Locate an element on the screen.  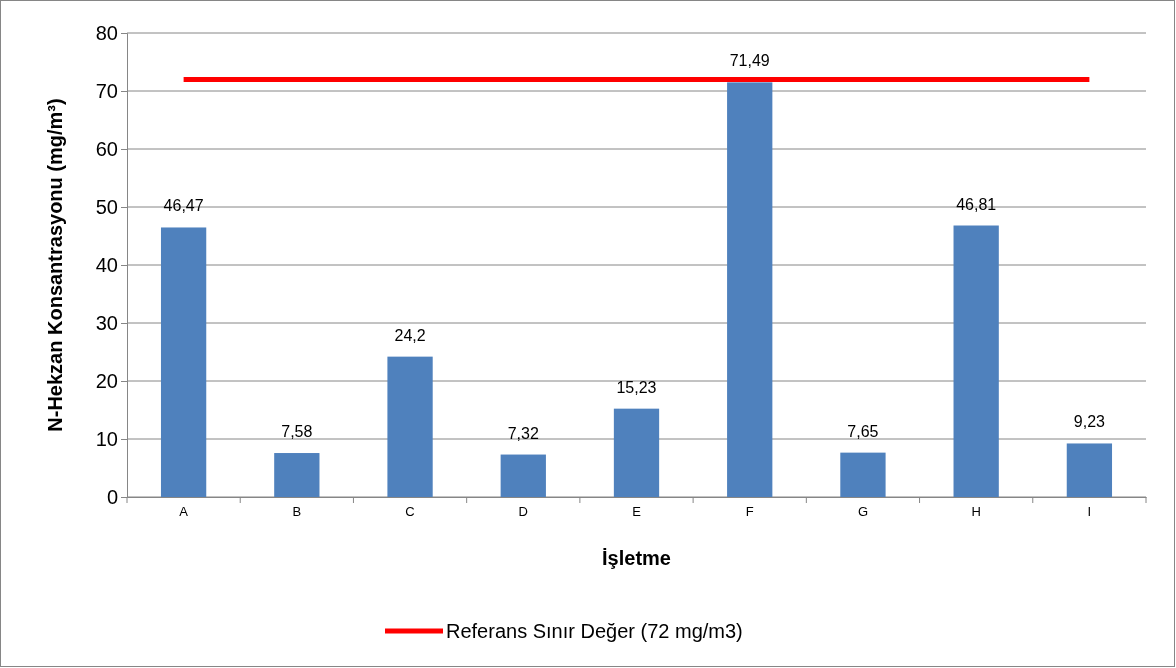
x-tick-label: A is located at coordinates (184, 512).